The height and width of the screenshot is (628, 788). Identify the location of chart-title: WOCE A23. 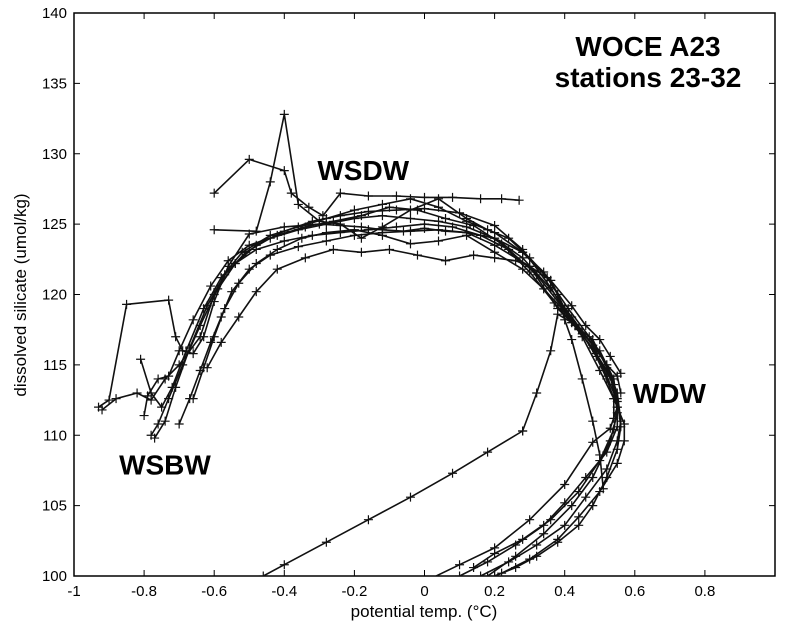
(647, 46).